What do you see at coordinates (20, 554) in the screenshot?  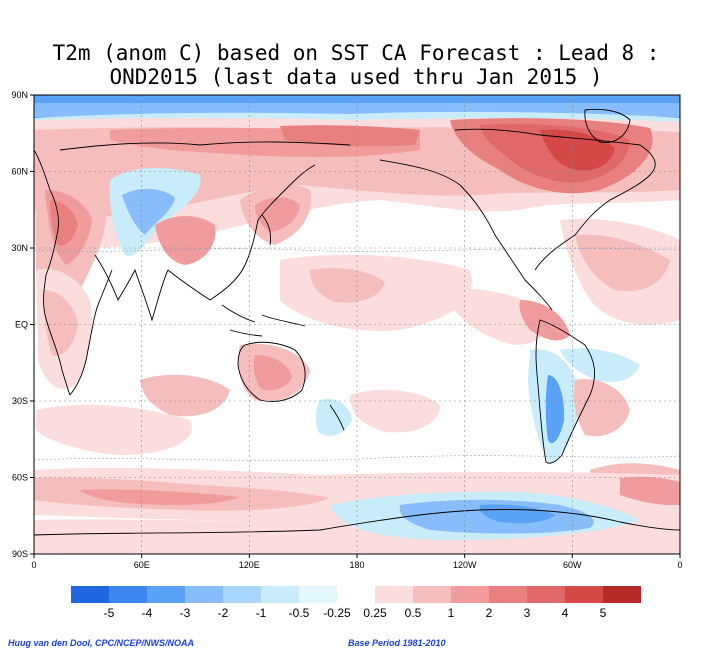 I see `lat-label: 90S` at bounding box center [20, 554].